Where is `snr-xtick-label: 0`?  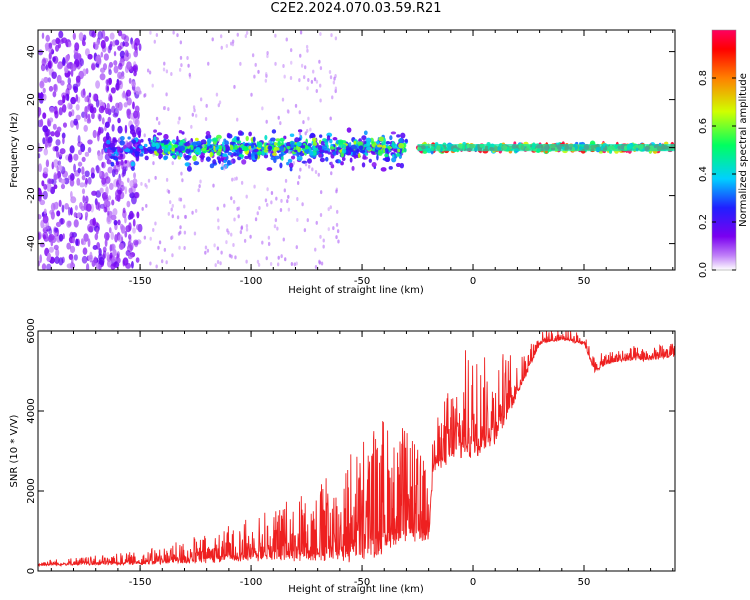
snr-xtick-label: 0 is located at coordinates (473, 582).